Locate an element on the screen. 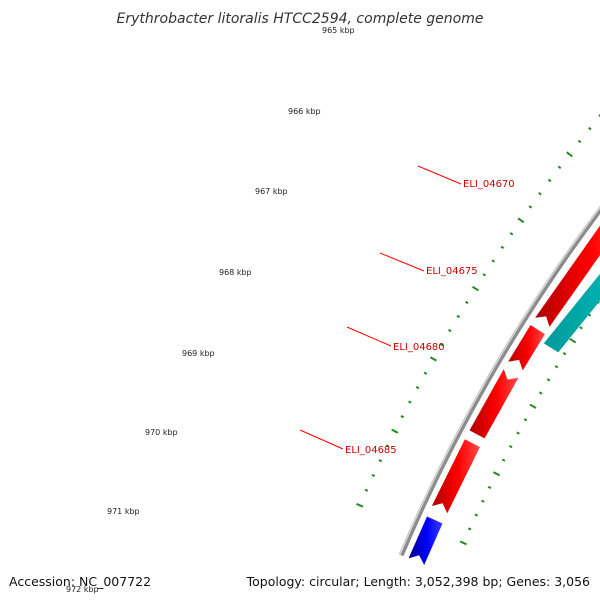 This screenshot has width=600, height=600. gene-label-eli-04680: ELI_04680 is located at coordinates (419, 347).